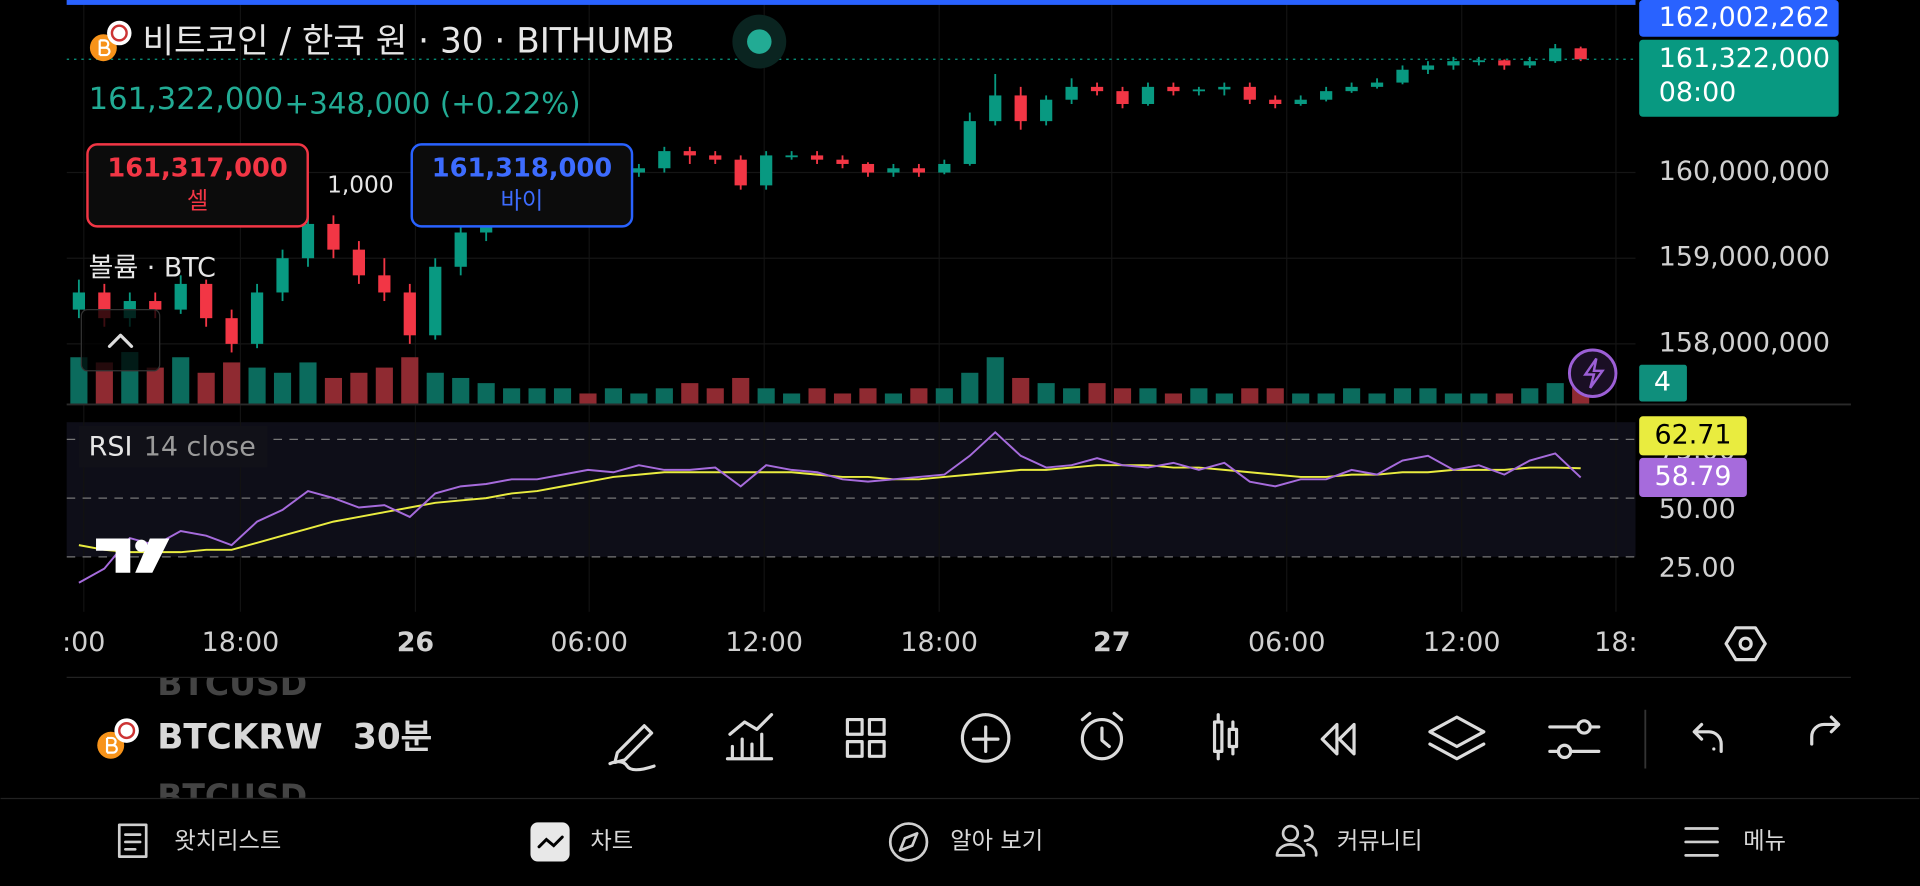 This screenshot has width=1920, height=886. Describe the element at coordinates (759, 41) in the screenshot. I see `status-dot` at that location.